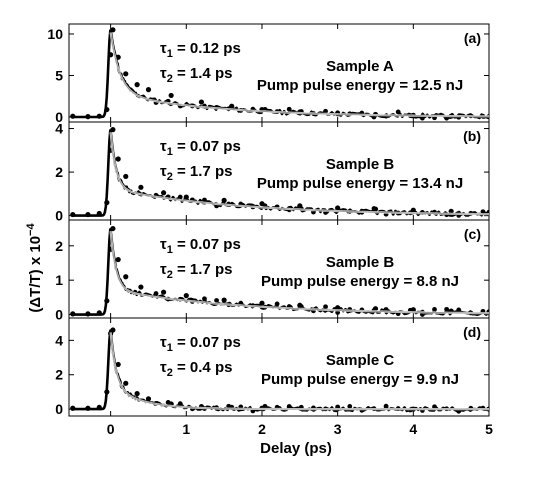 Image resolution: width=545 pixels, height=492 pixels. Describe the element at coordinates (196, 75) in the screenshot. I see `tau2-annotation: τ2 = 1.4 ps` at that location.